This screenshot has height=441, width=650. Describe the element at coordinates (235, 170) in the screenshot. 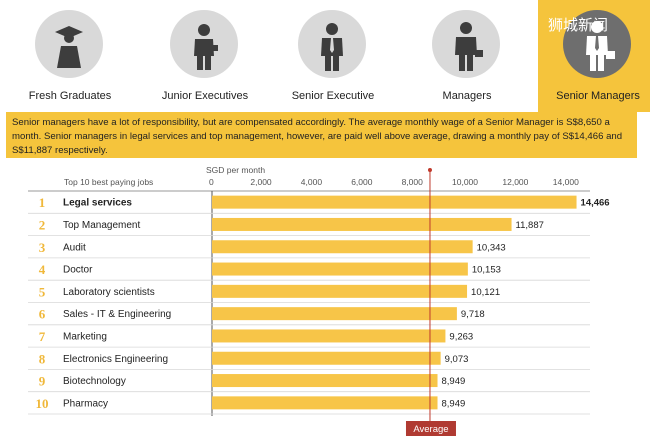

I see `axis-label: SGD per month` at that location.